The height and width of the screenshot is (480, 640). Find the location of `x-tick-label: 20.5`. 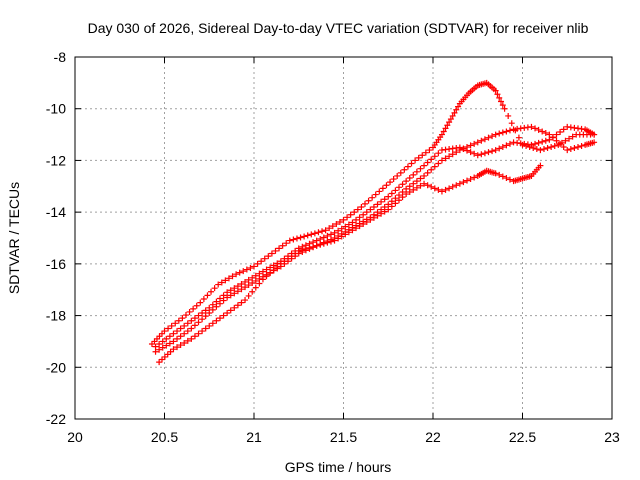

x-tick-label: 20.5 is located at coordinates (164, 437).